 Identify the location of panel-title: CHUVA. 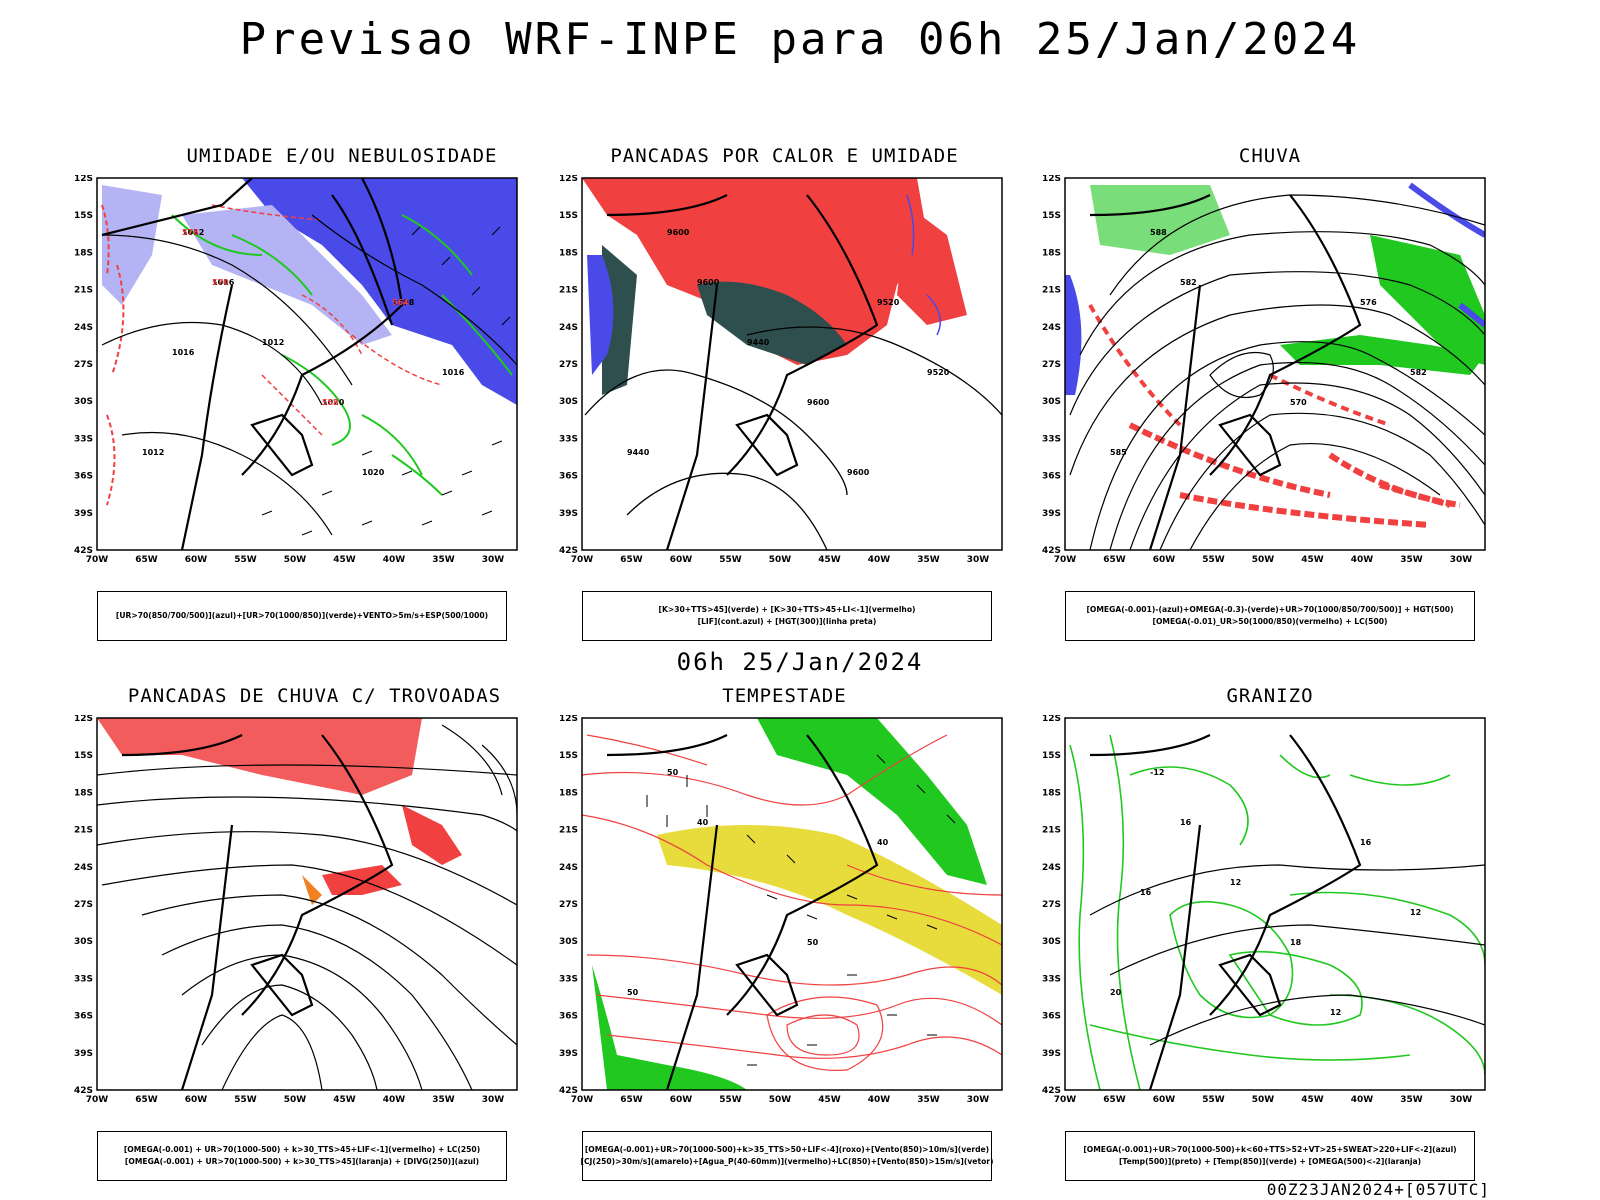
(1270, 156).